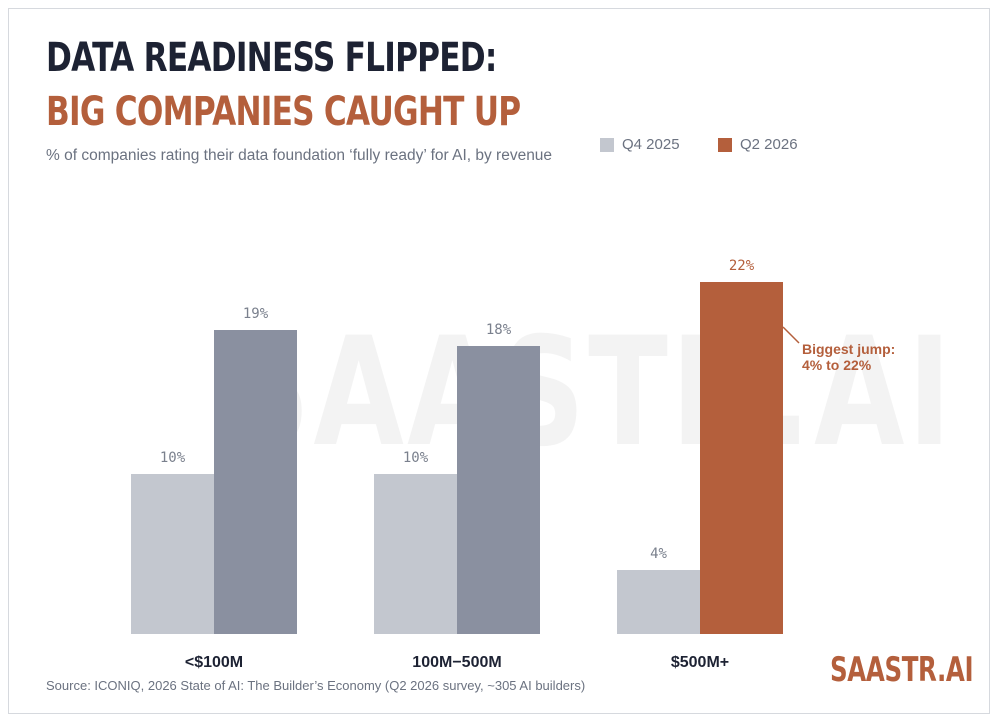 Image resolution: width=1000 pixels, height=724 pixels. Describe the element at coordinates (742, 266) in the screenshot. I see `data-label-q2-2026-500m-plus: 22%` at that location.